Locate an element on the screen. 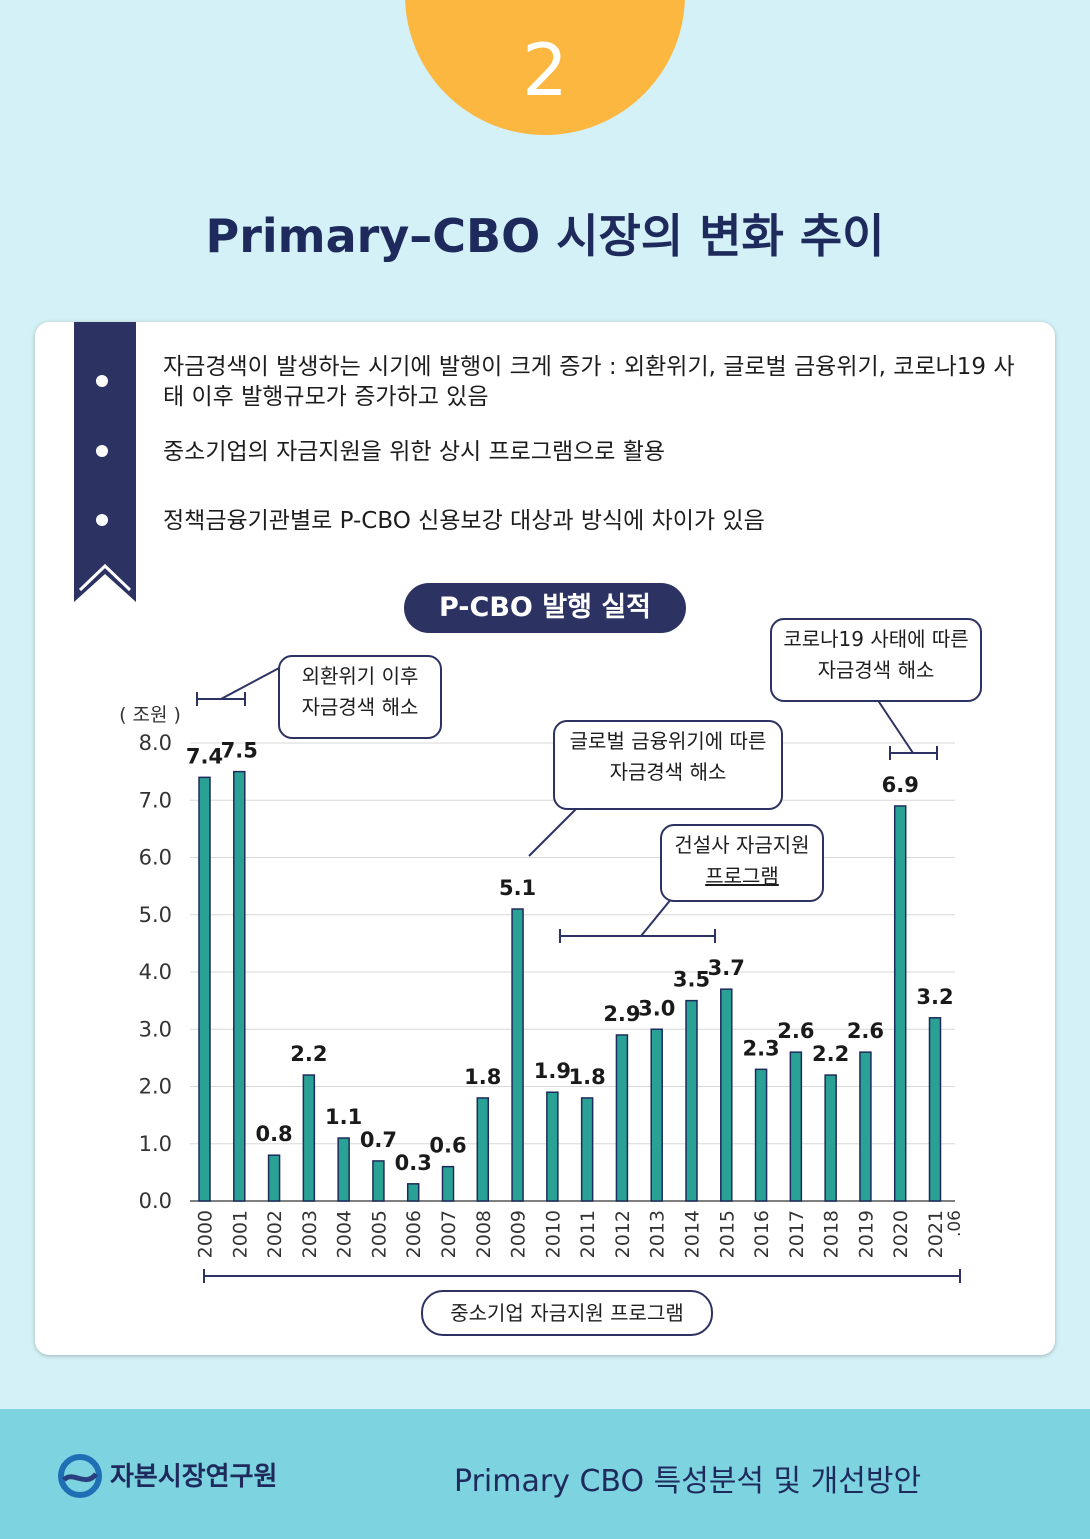 The width and height of the screenshot is (1090, 1539). bookmark-ribbon-icon is located at coordinates (105, 462).